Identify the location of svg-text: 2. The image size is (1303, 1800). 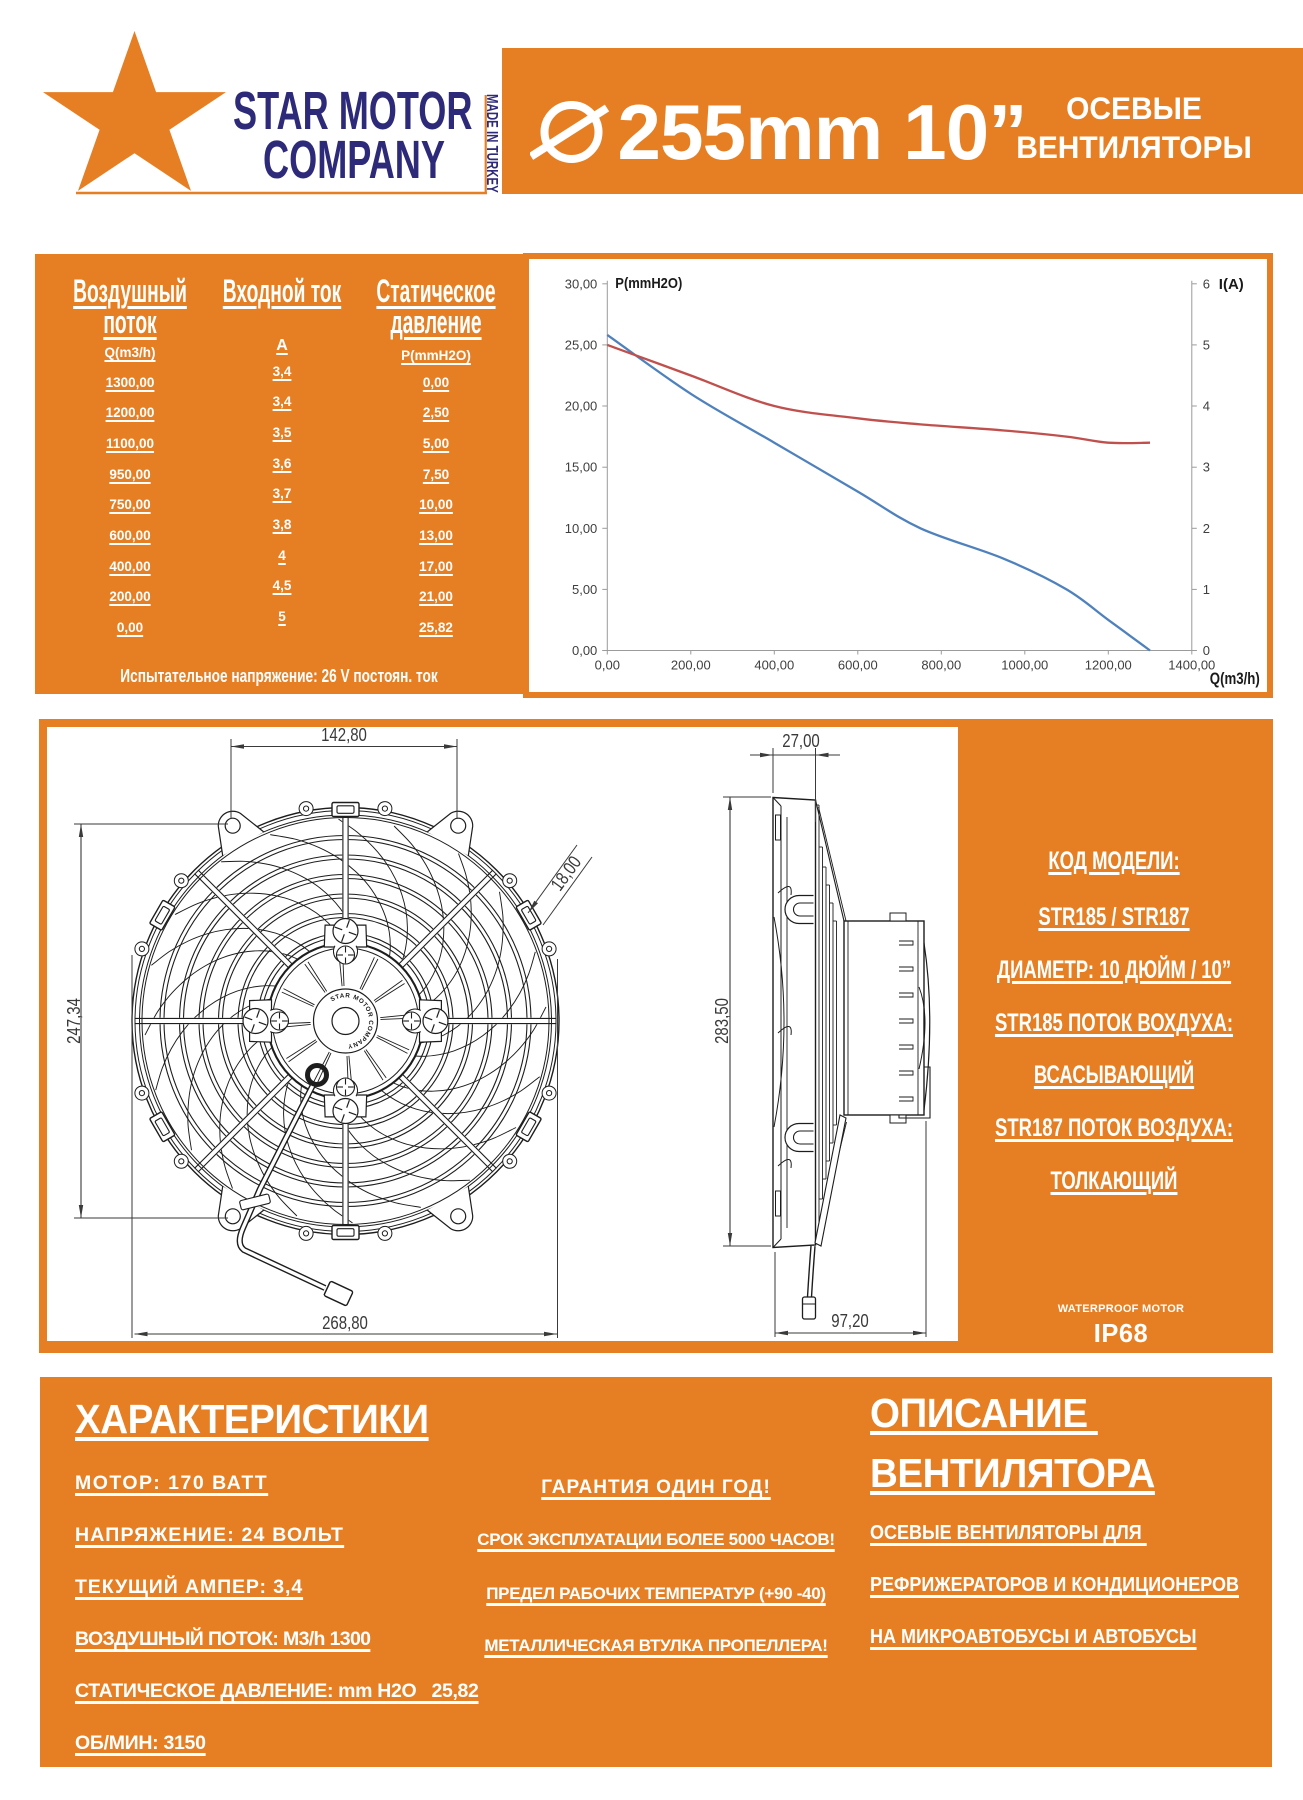
(1205, 528).